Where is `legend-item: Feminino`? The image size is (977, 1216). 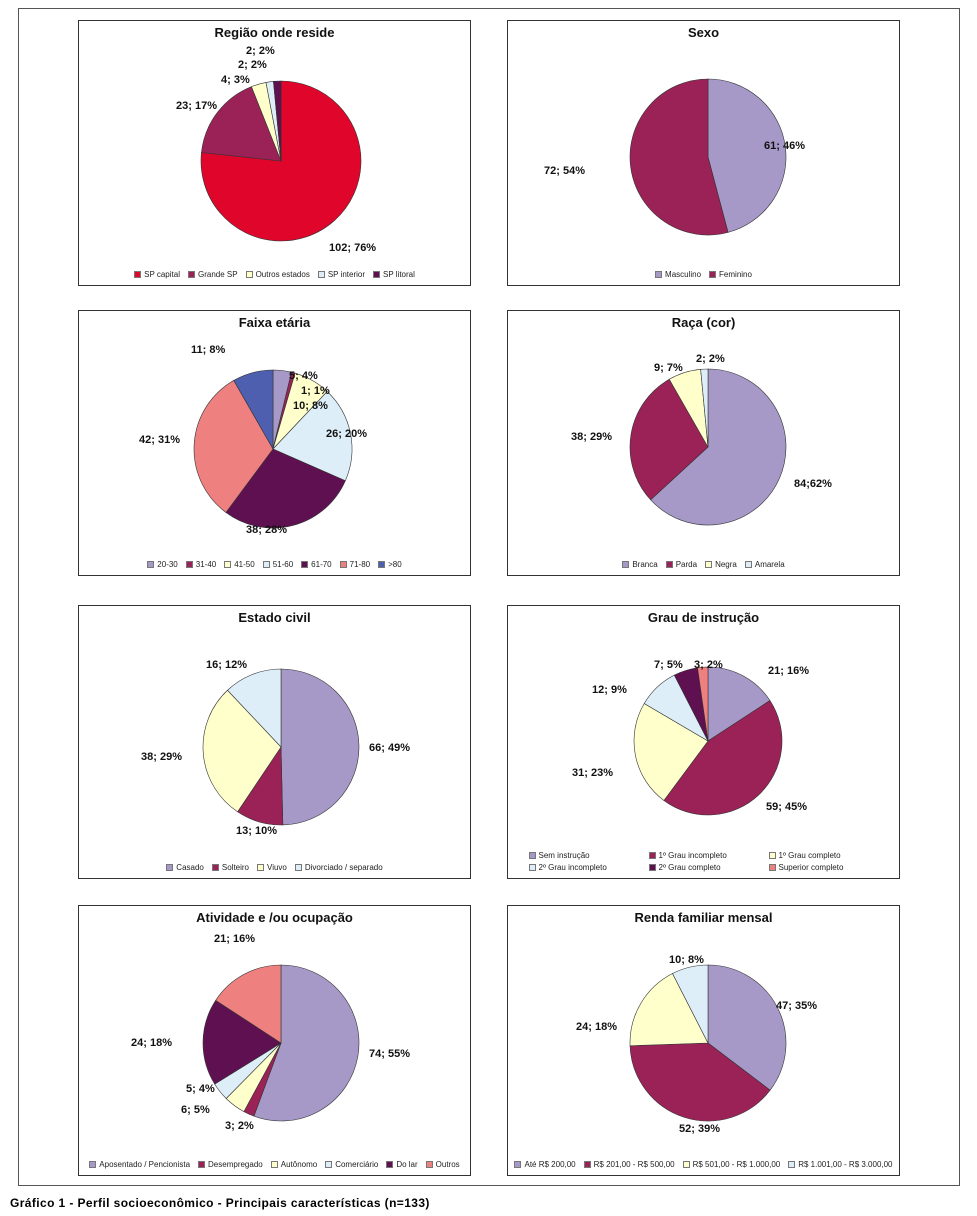 legend-item: Feminino is located at coordinates (730, 274).